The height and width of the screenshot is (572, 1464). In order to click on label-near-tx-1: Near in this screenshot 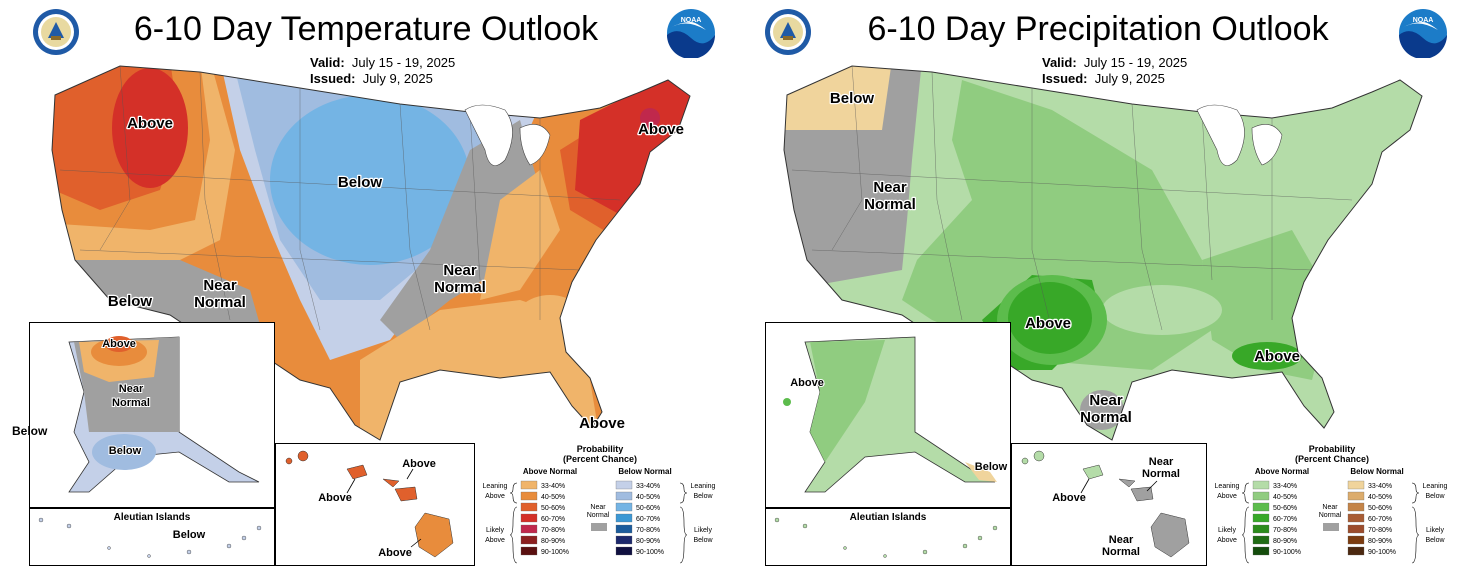, I will do `click(1106, 400)`.